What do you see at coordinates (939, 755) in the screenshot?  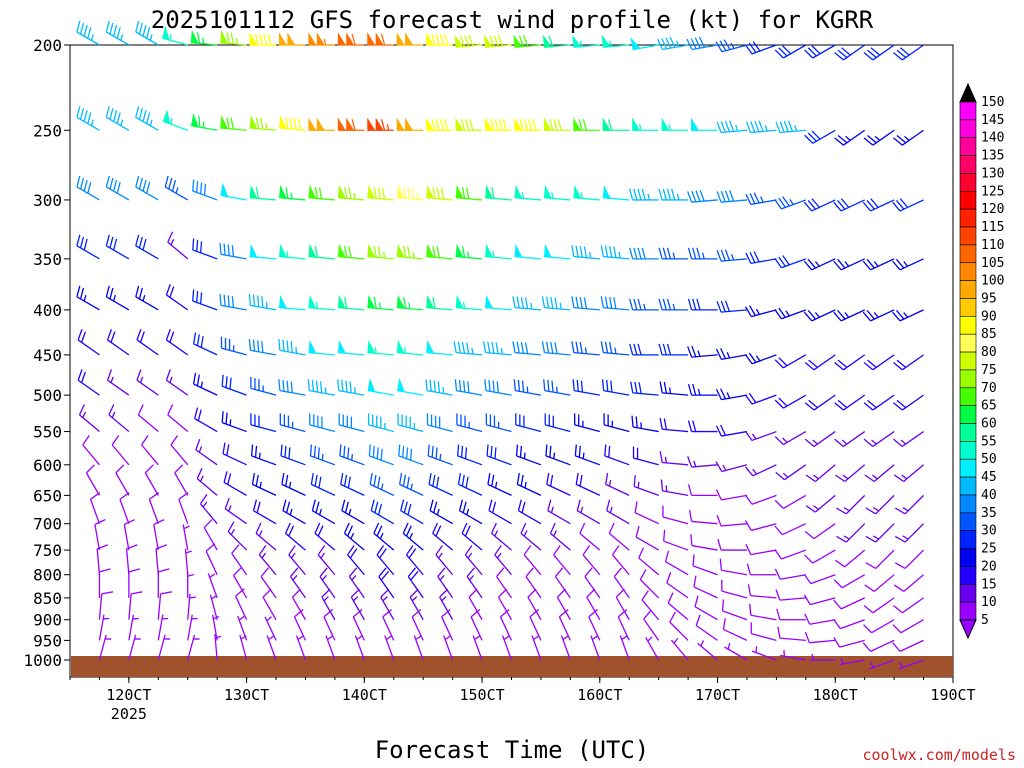 I see `credit-text: coolwx.com/models` at bounding box center [939, 755].